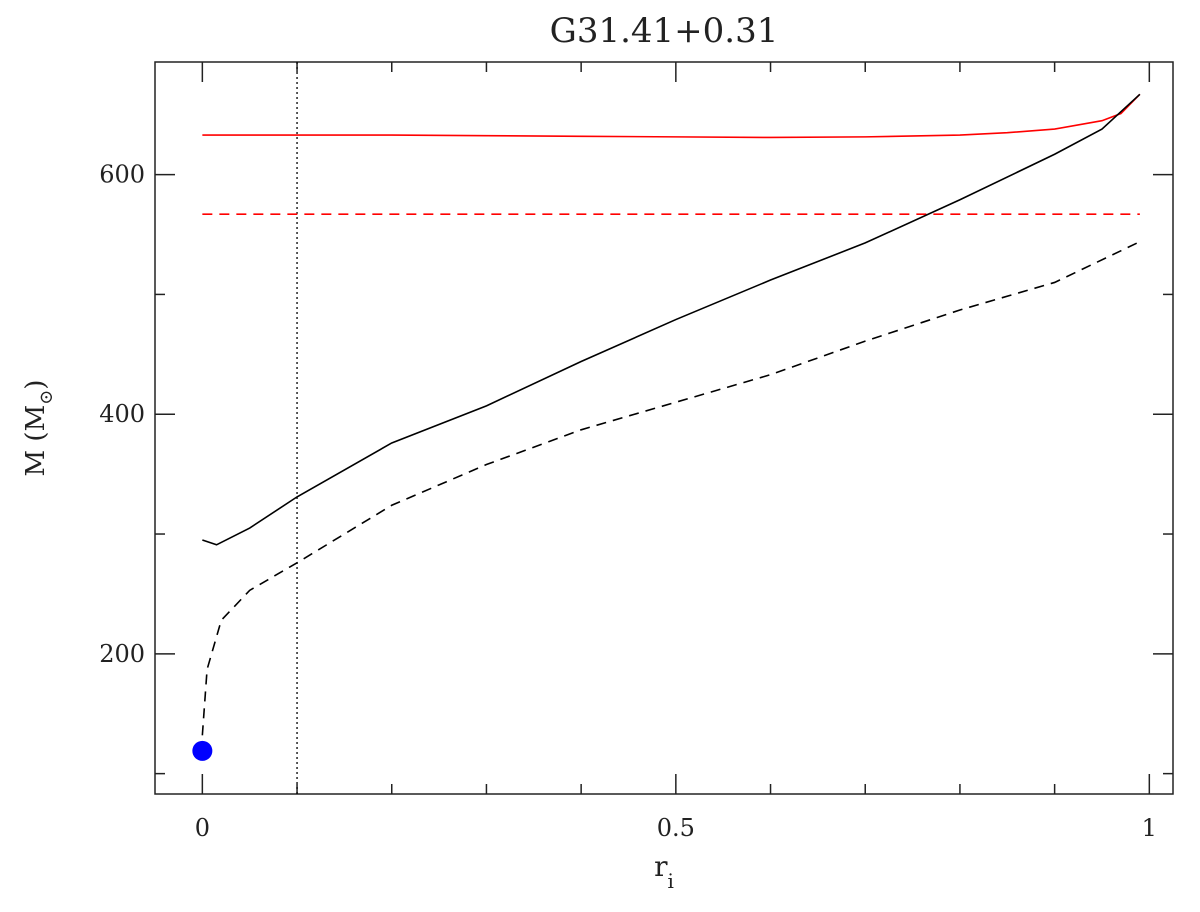 The width and height of the screenshot is (1200, 912). Describe the element at coordinates (46, 397) in the screenshot. I see `y-label-sub: ⊙` at that location.